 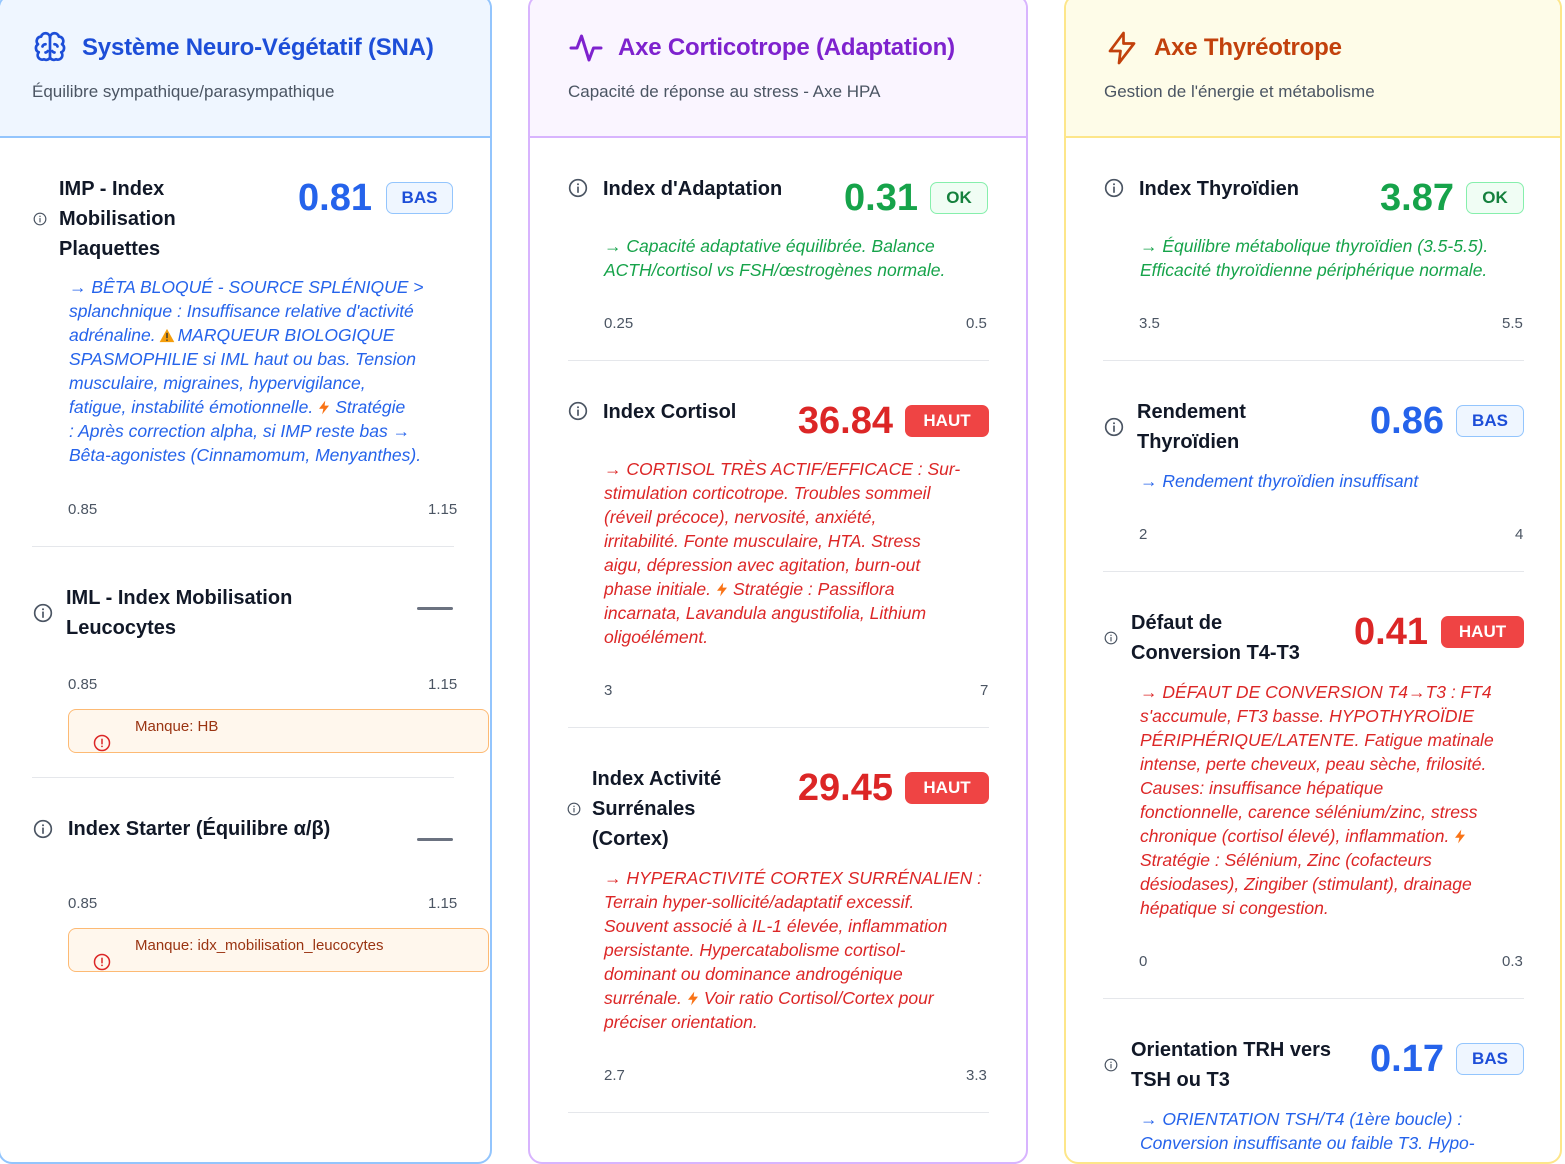 What do you see at coordinates (1239, 91) in the screenshot?
I see `thyreotrope-subtitle: Gestion de l'énergie et métabolisme` at bounding box center [1239, 91].